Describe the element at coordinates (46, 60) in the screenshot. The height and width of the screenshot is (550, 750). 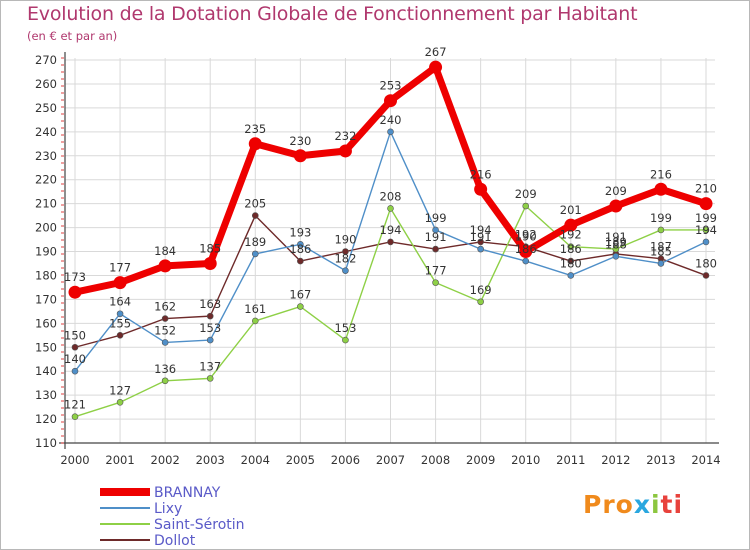
I see `y-tick-label: 270` at that location.